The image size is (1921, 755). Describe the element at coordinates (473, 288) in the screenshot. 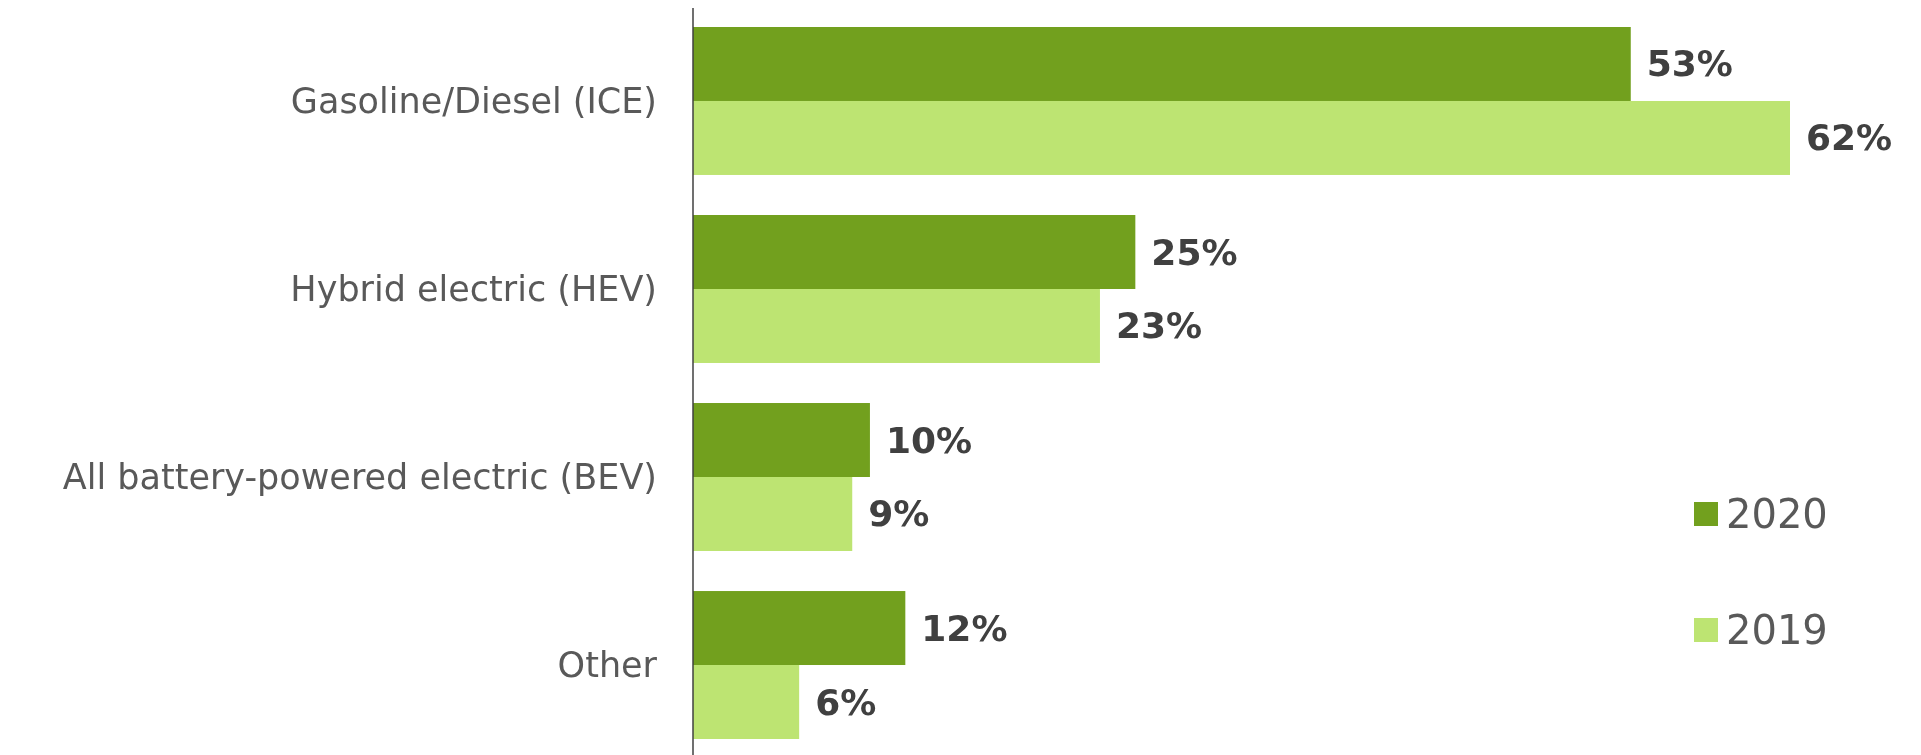

I see `y-tick-label: Hybrid electric (HEV)` at that location.